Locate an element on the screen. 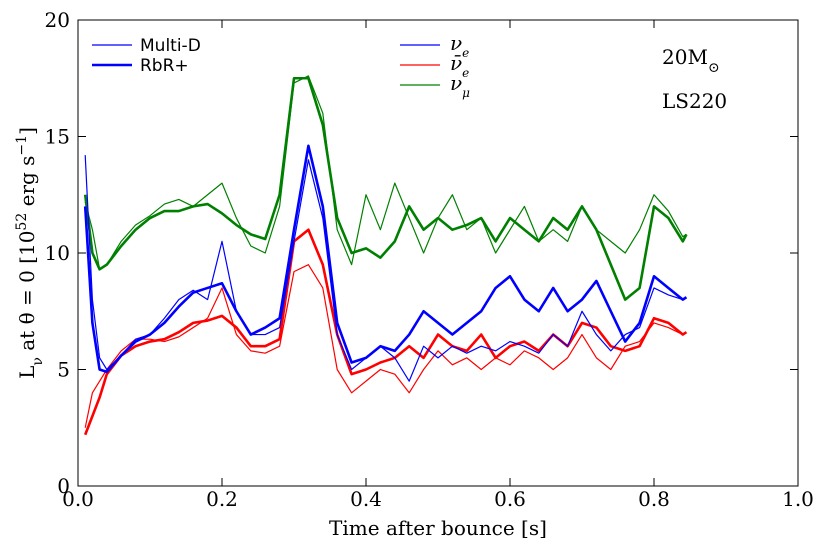 Image resolution: width=830 pixels, height=551 pixels. legend-label: ν̄e is located at coordinates (459, 65).